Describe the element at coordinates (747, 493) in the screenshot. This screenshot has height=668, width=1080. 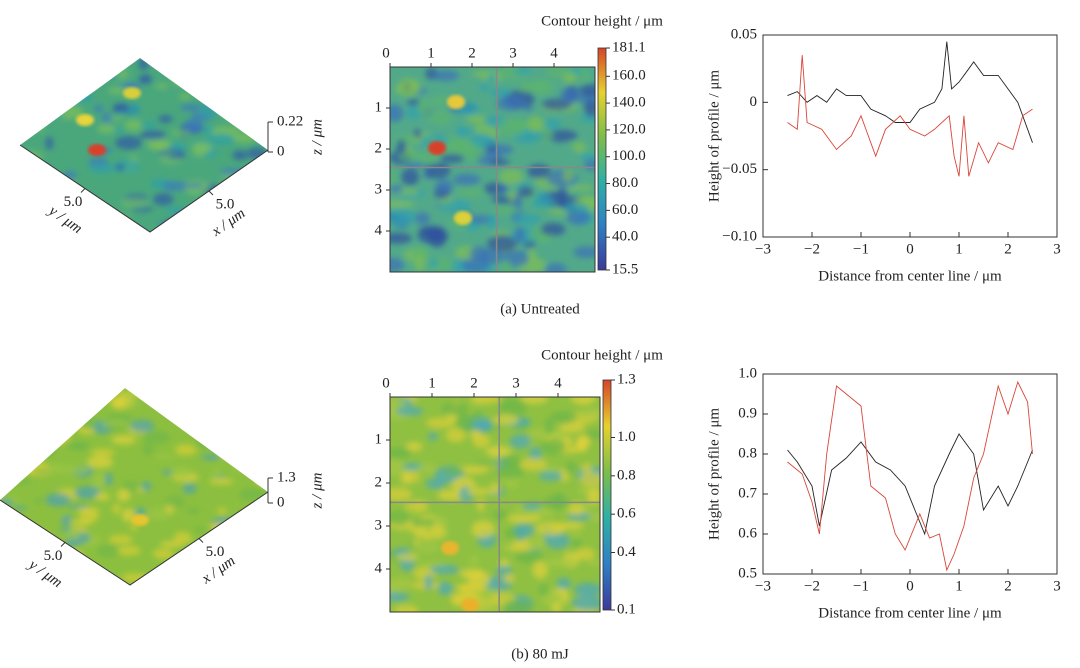
I see `y-tick-label: 0.7` at that location.